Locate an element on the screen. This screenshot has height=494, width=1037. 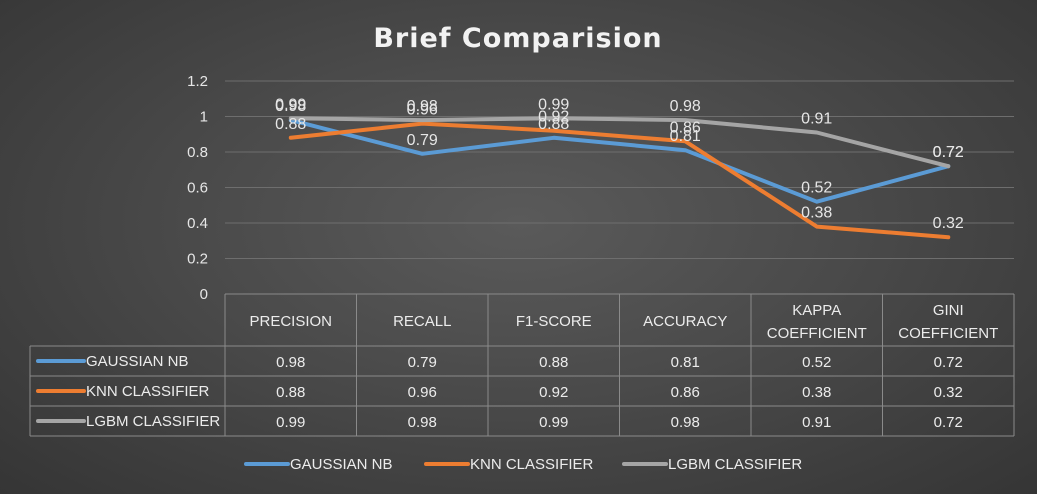
table-cell: 0.96 is located at coordinates (422, 392).